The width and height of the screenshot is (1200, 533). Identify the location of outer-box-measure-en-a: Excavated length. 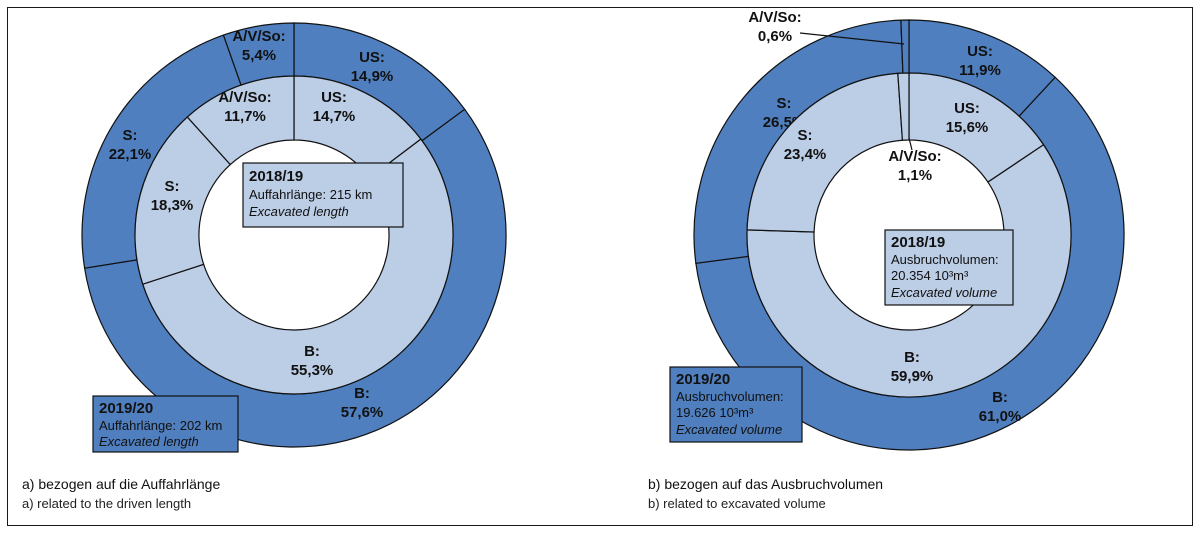
(149, 441).